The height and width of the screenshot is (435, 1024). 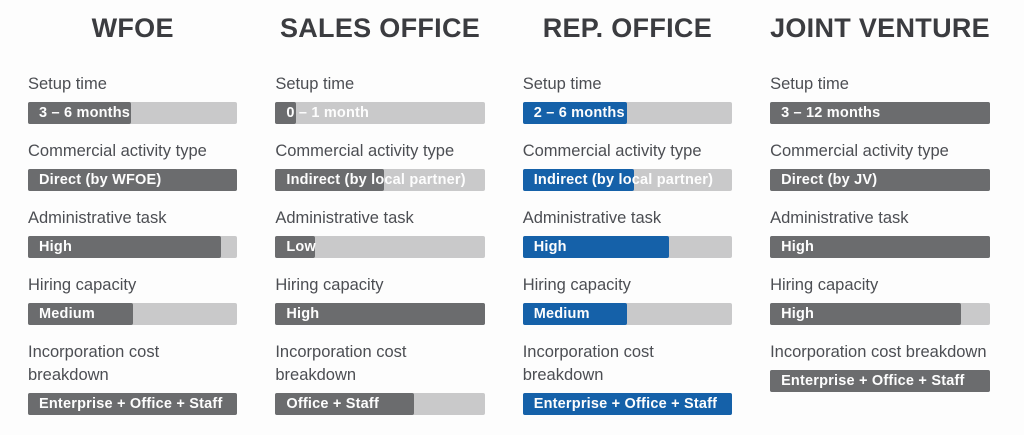 I want to click on metric-bar: 3 – 12 months, so click(x=880, y=113).